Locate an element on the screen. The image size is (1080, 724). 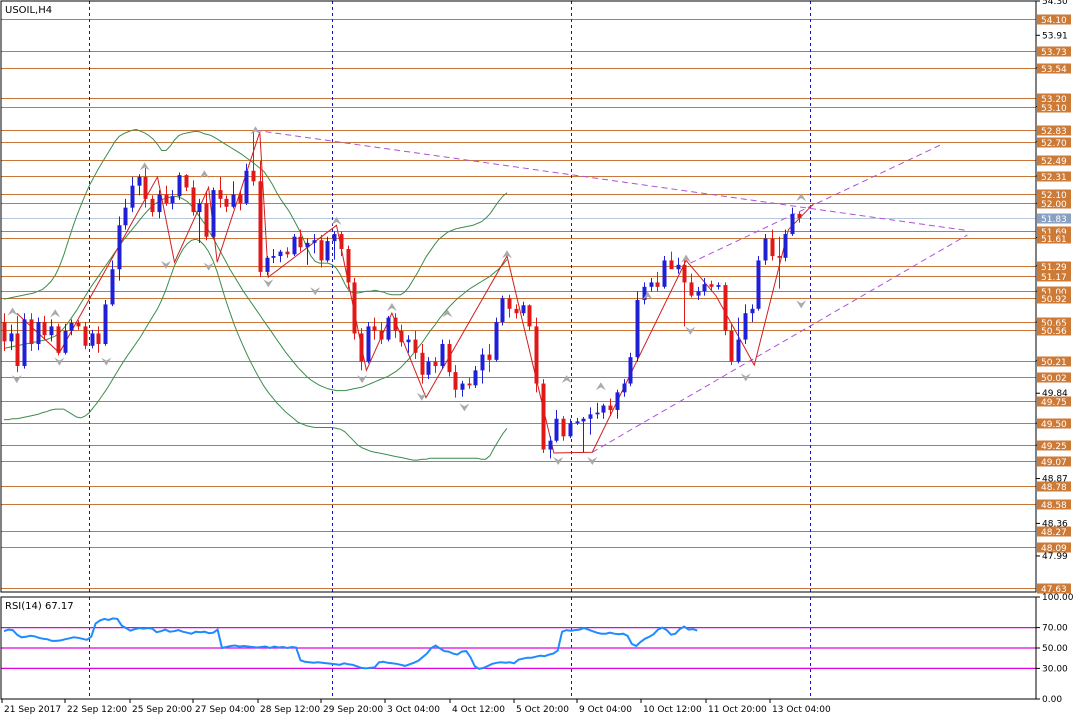
rsi-axis-label: 50.00 is located at coordinates (1055, 649).